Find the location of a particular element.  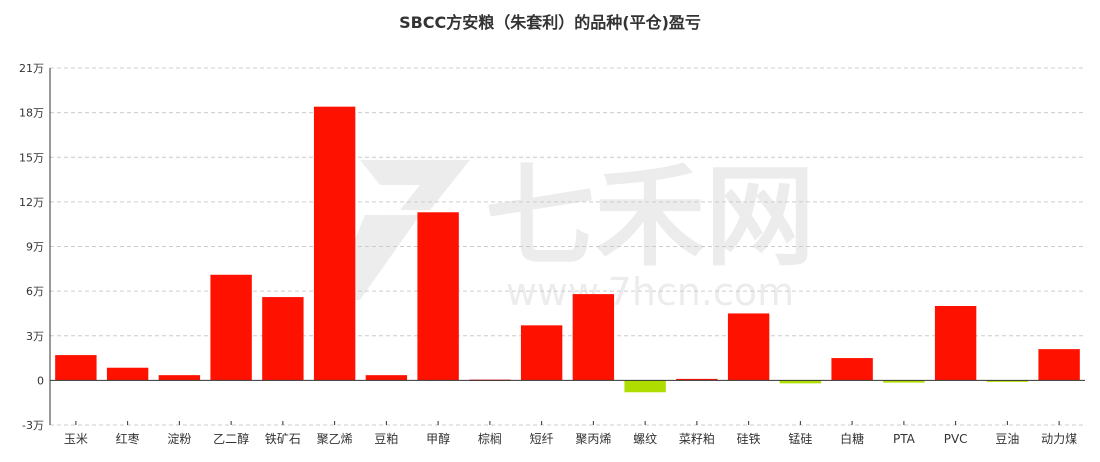

x-tick-label: 聚乙烯 is located at coordinates (335, 439).